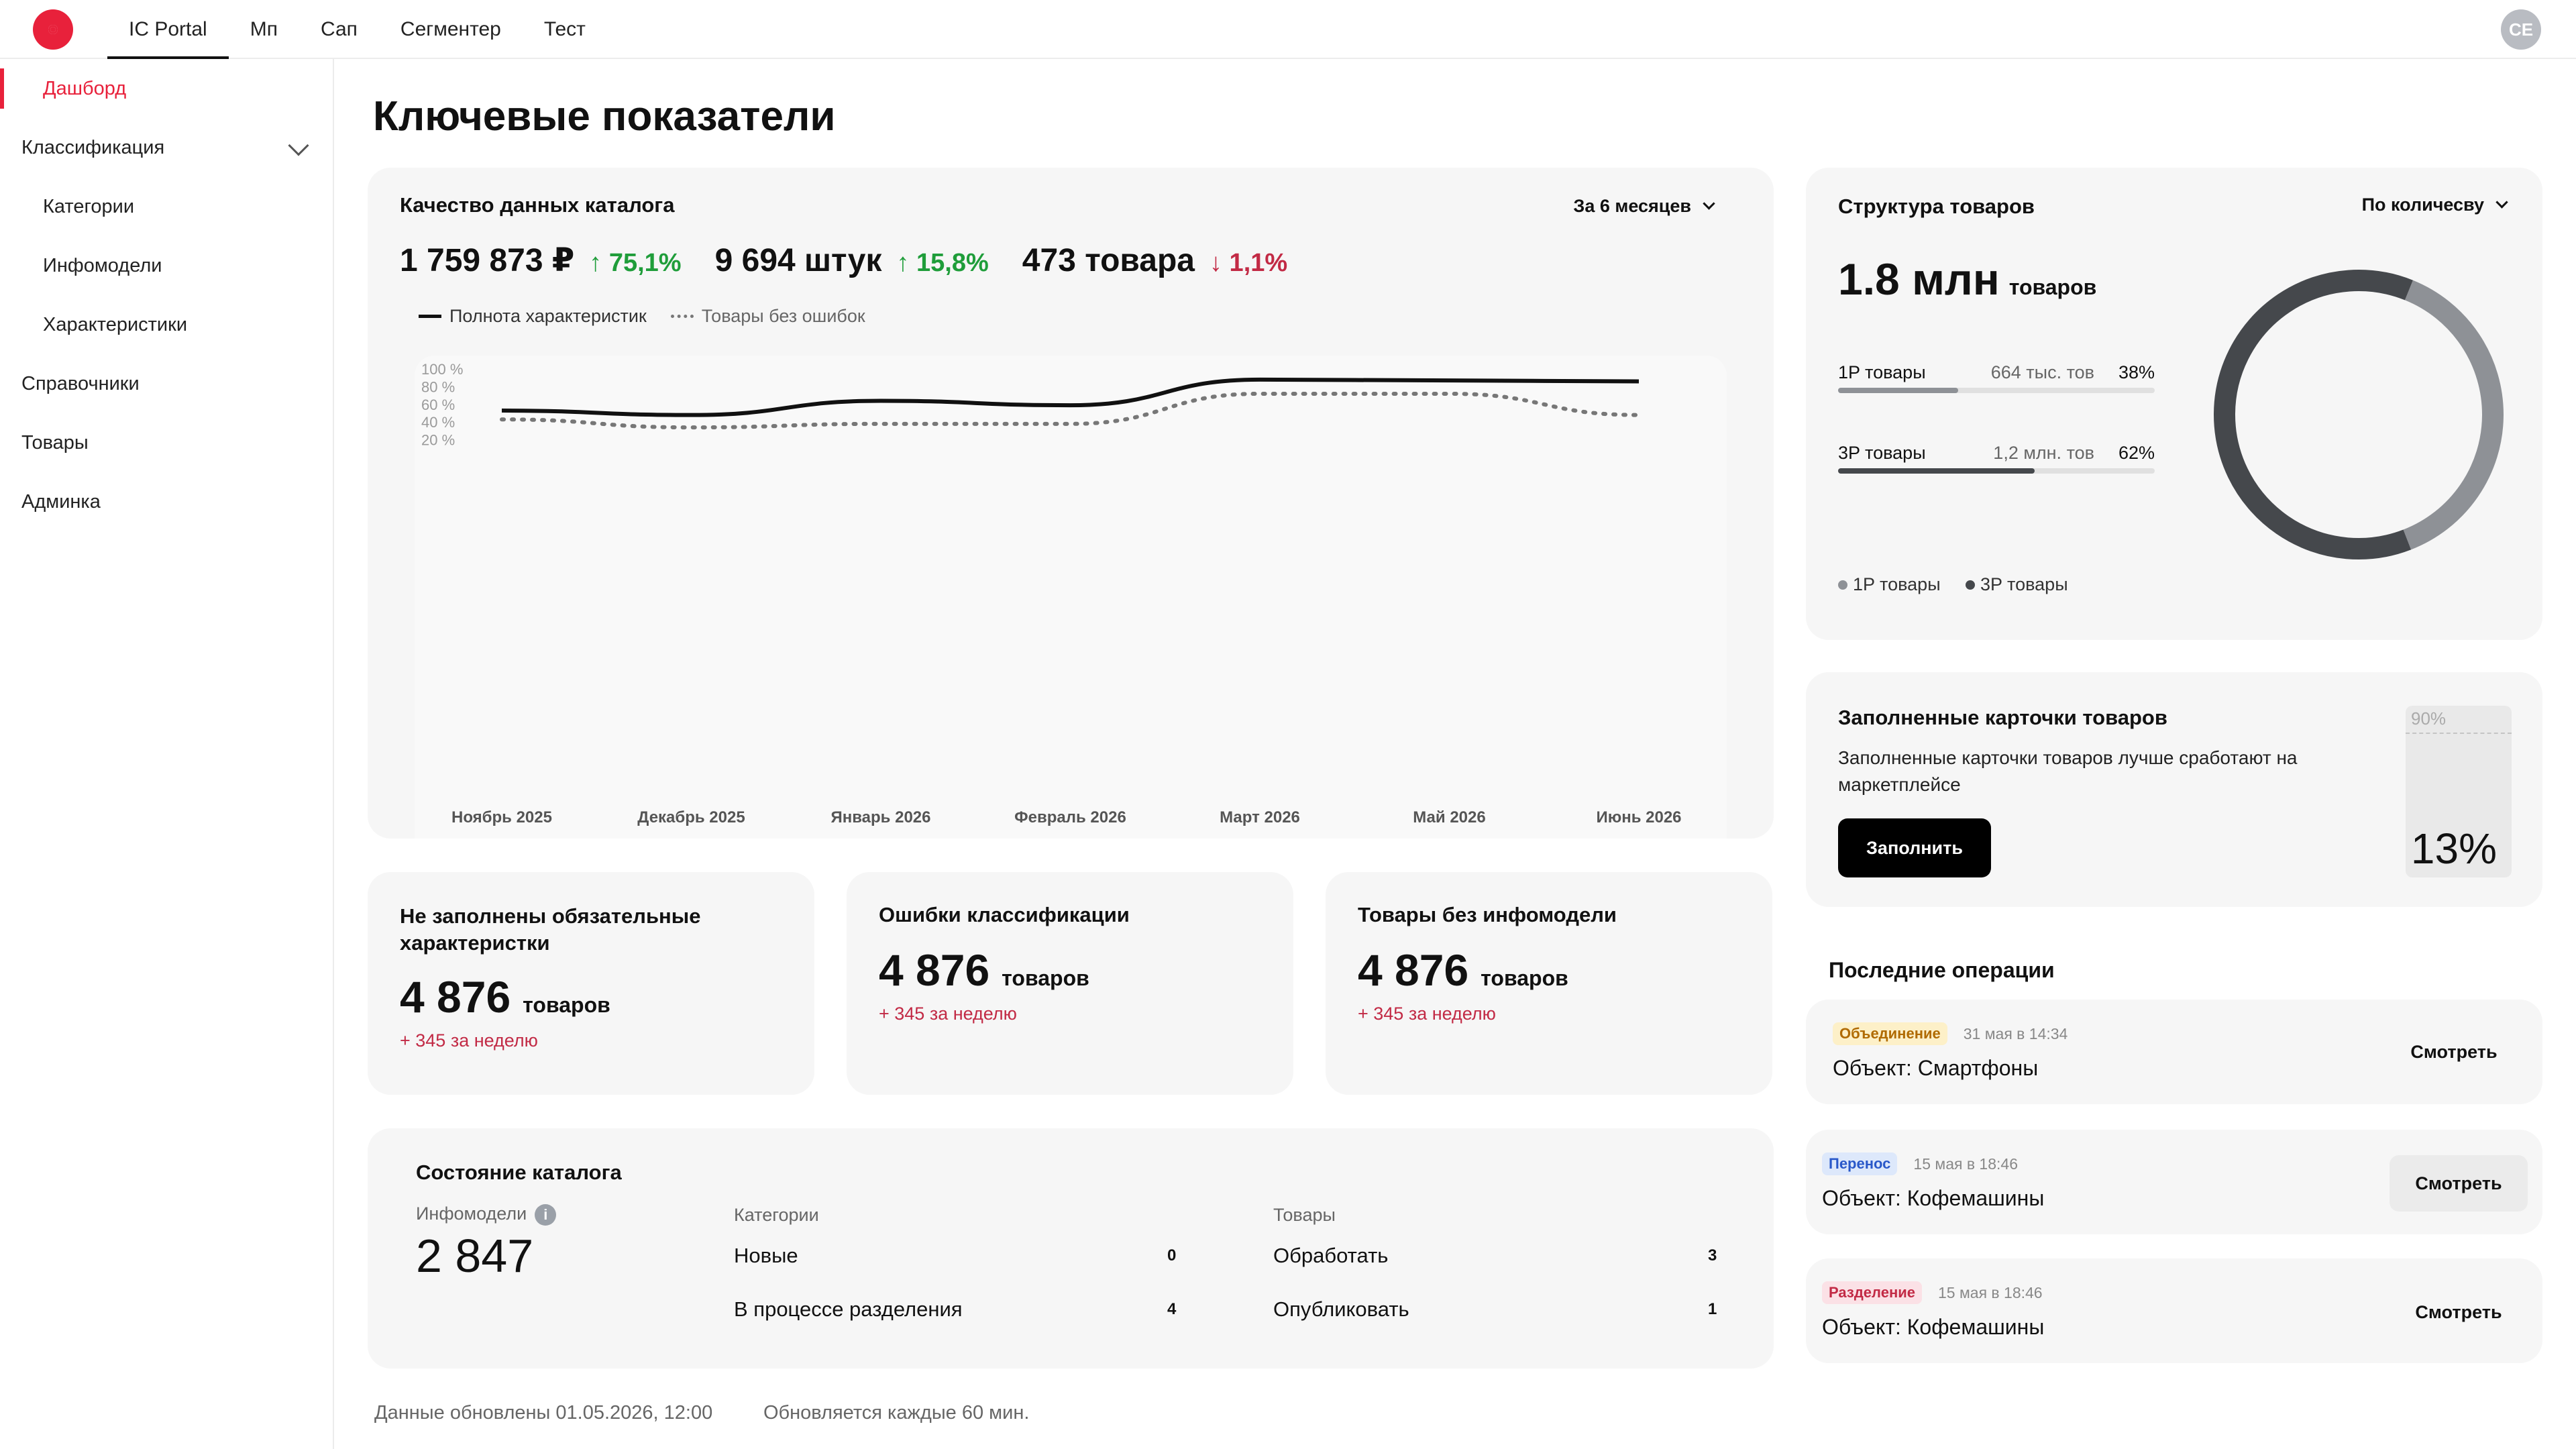  What do you see at coordinates (1108, 260) in the screenshot?
I see `kpi-goods: 473 товара` at bounding box center [1108, 260].